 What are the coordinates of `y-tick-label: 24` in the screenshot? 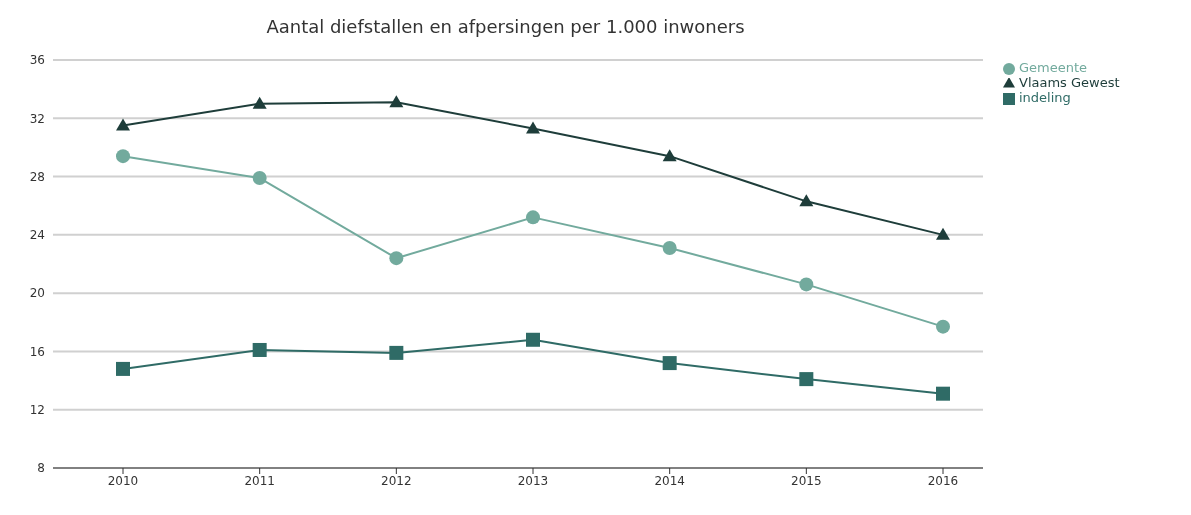 It's located at (37, 235).